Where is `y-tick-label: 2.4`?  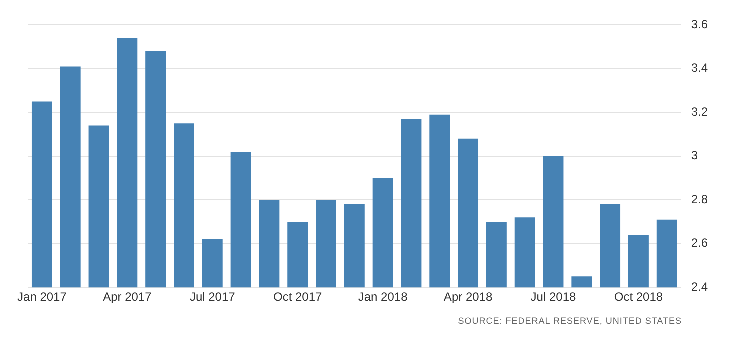 y-tick-label: 2.4 is located at coordinates (699, 287).